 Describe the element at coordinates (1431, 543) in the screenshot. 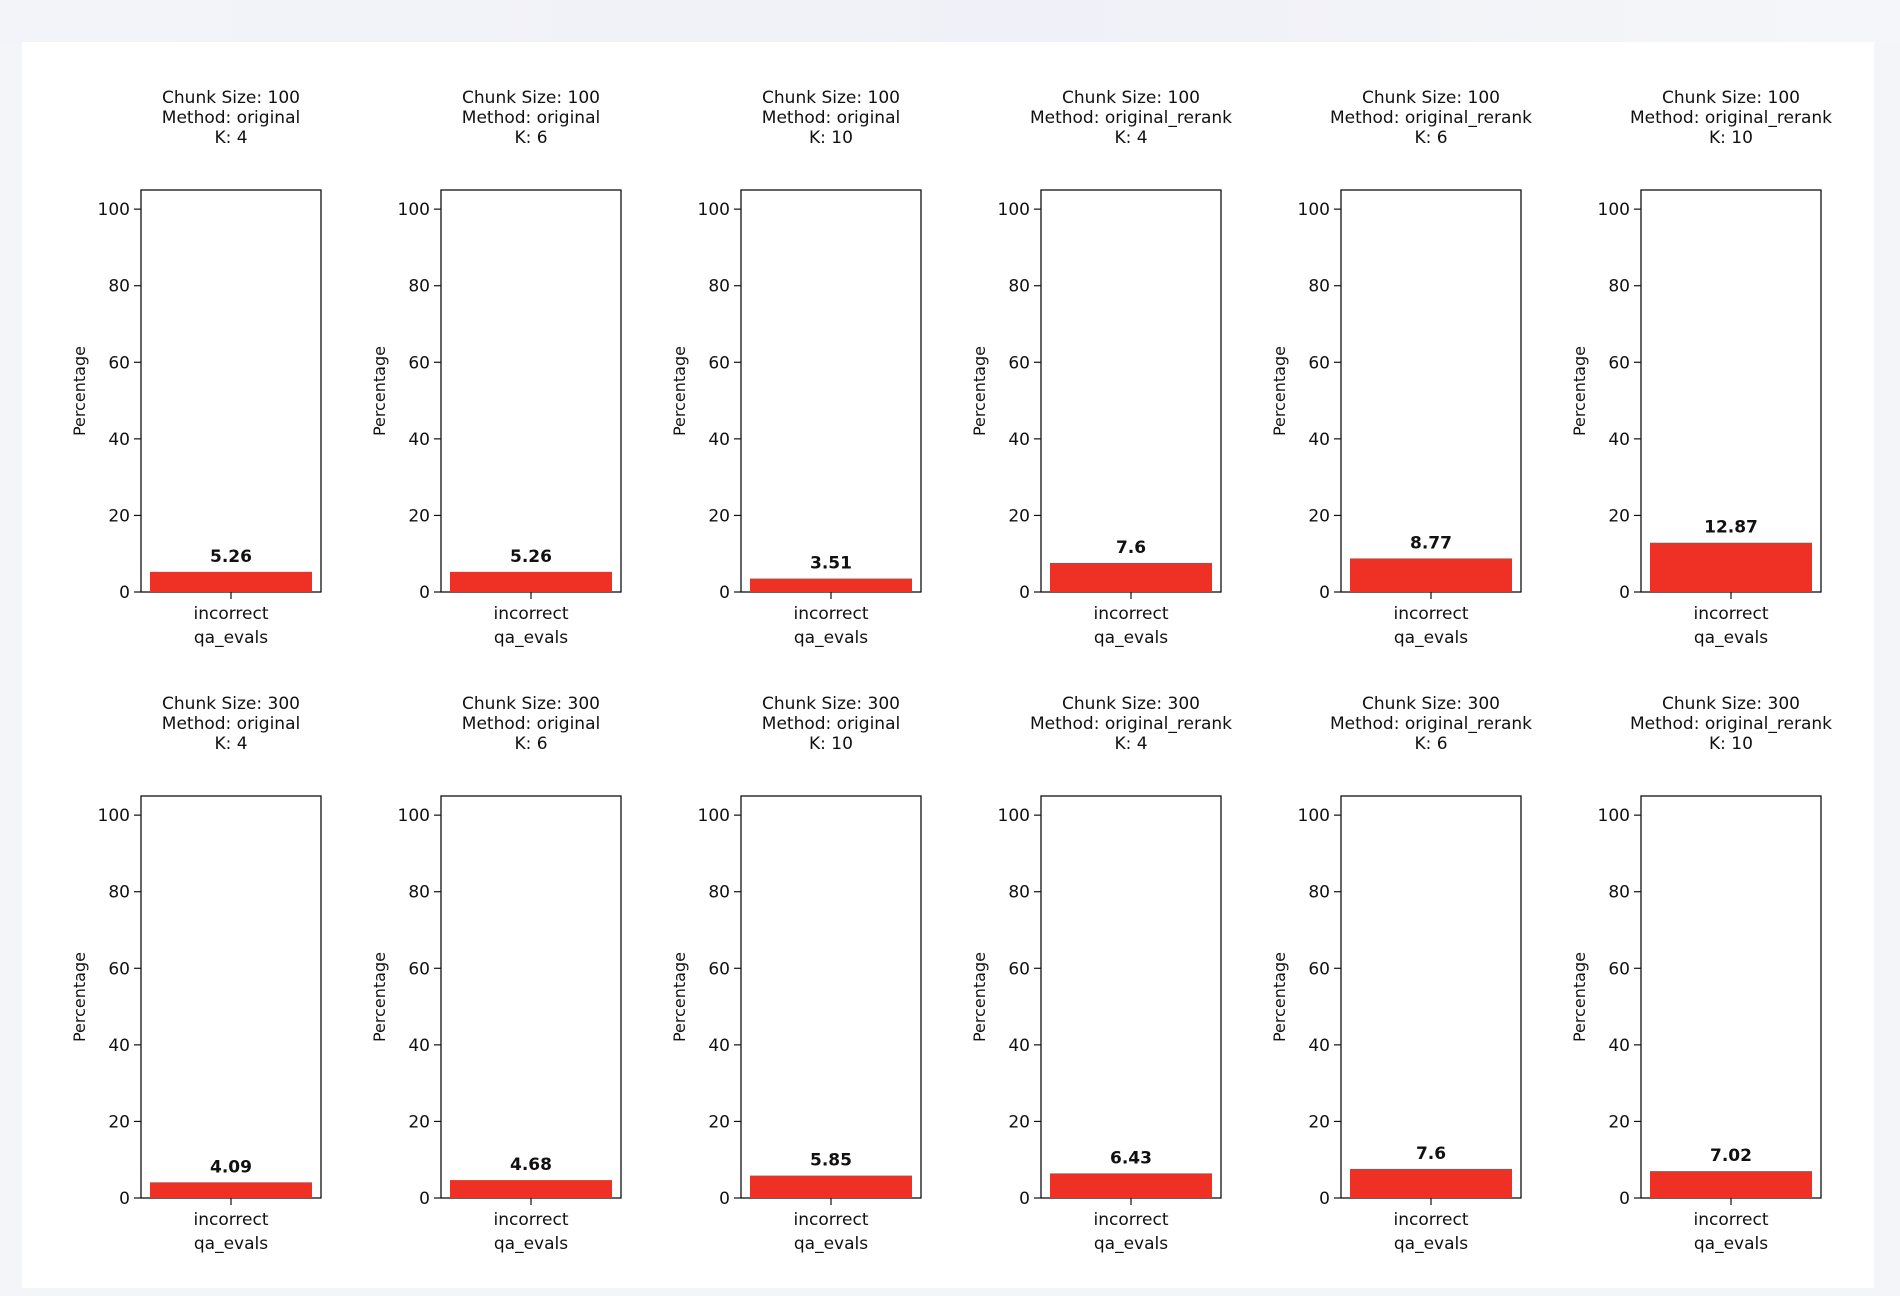

I see `bar-value-label: 8.77` at that location.